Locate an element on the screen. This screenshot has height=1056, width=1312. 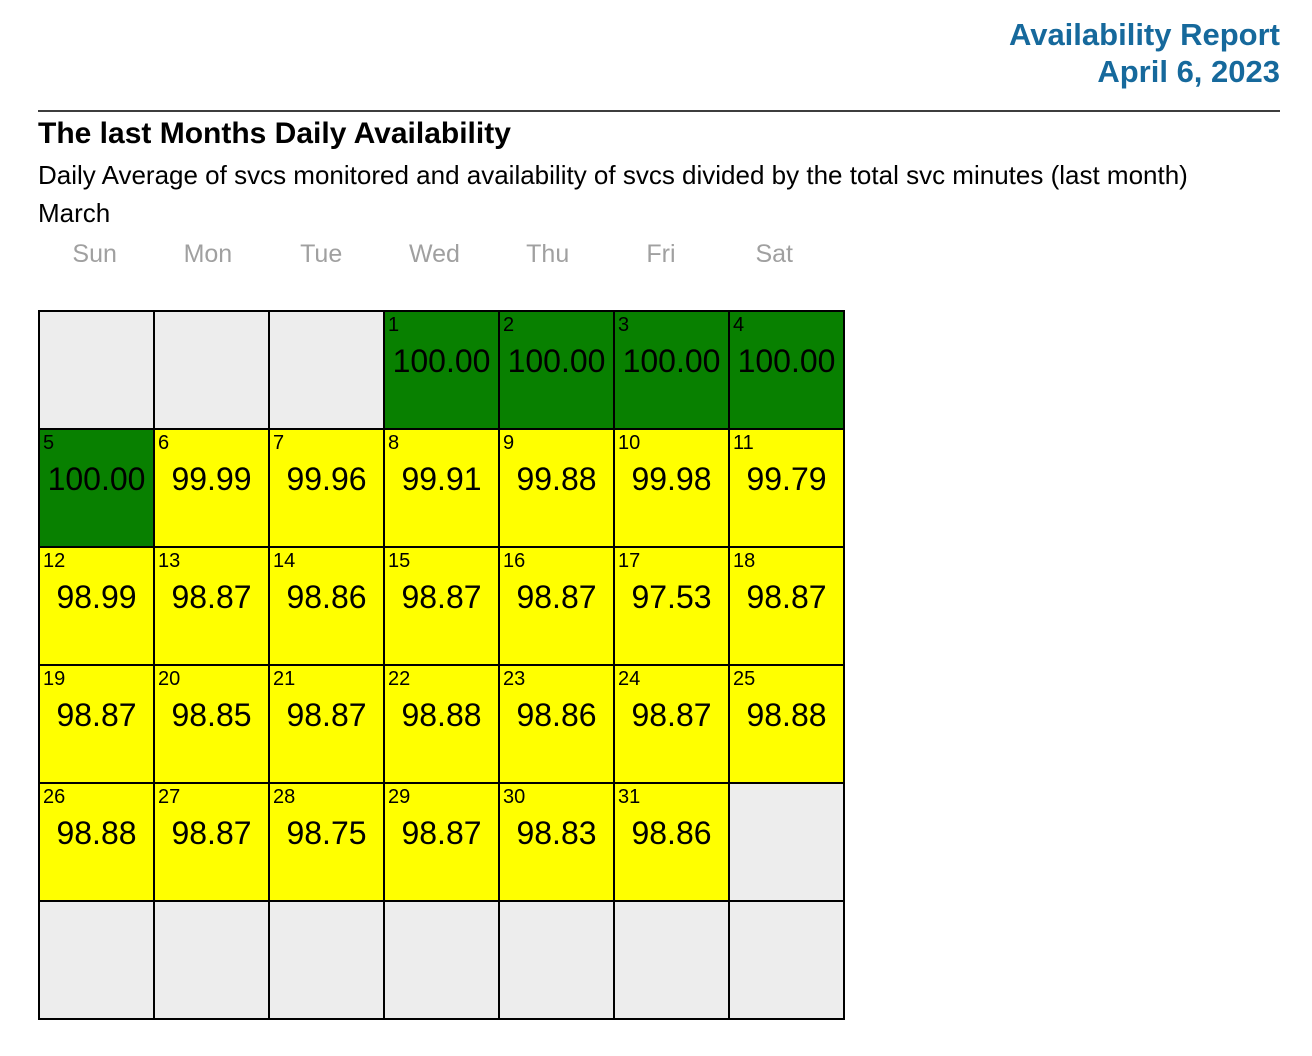
day-number: 26 is located at coordinates (54, 797).